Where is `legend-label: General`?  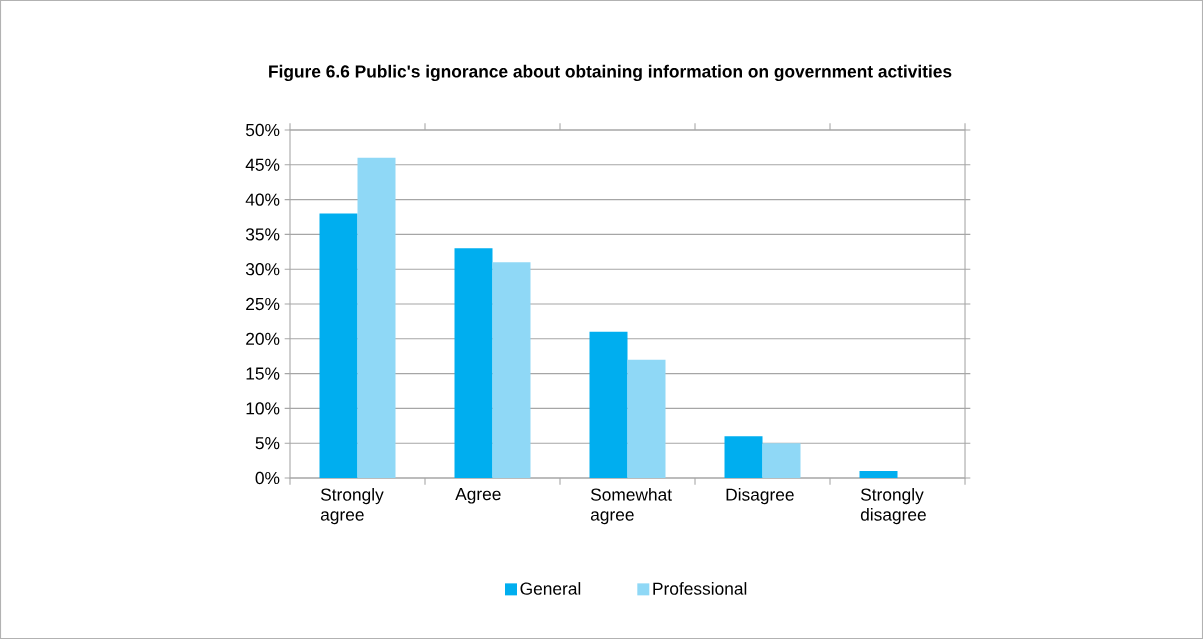 legend-label: General is located at coordinates (550, 588).